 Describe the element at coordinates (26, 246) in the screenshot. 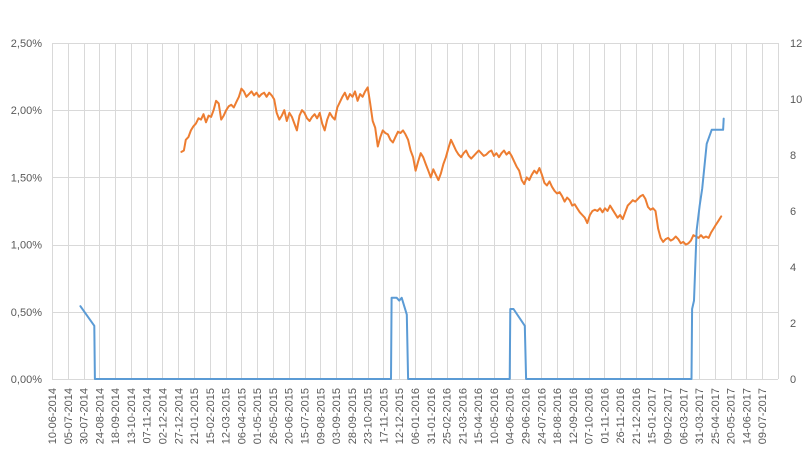

I see `left-axis-tick-label: 1,00%` at that location.